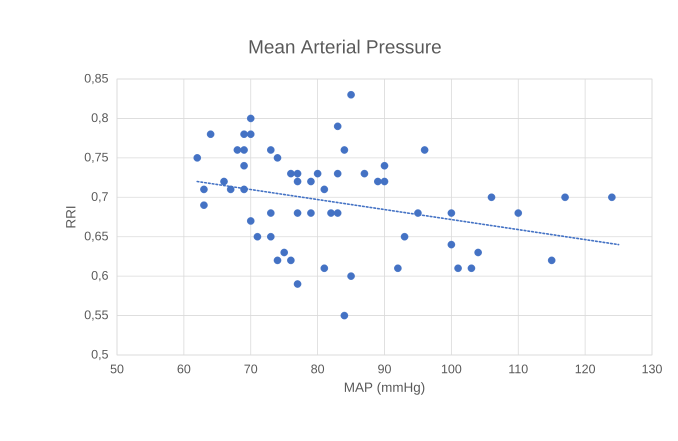 The height and width of the screenshot is (441, 678). Describe the element at coordinates (100, 355) in the screenshot. I see `y-tick-label: 0,5` at that location.